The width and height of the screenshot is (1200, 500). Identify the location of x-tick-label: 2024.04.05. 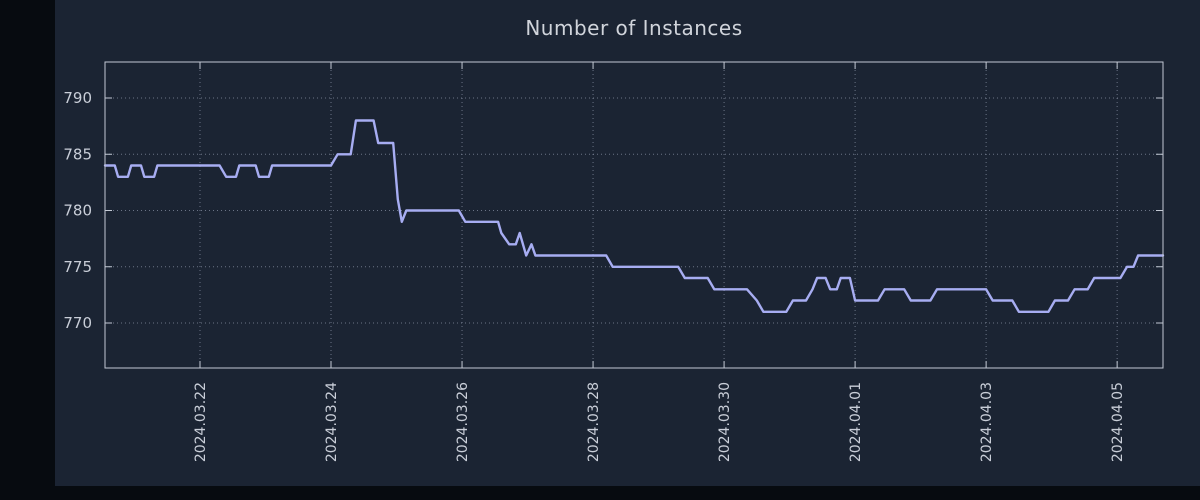
(1118, 422).